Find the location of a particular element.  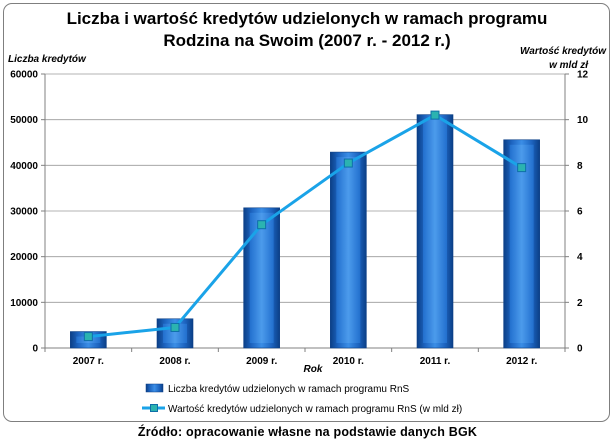

y-right-tick-label: 10 is located at coordinates (583, 120).